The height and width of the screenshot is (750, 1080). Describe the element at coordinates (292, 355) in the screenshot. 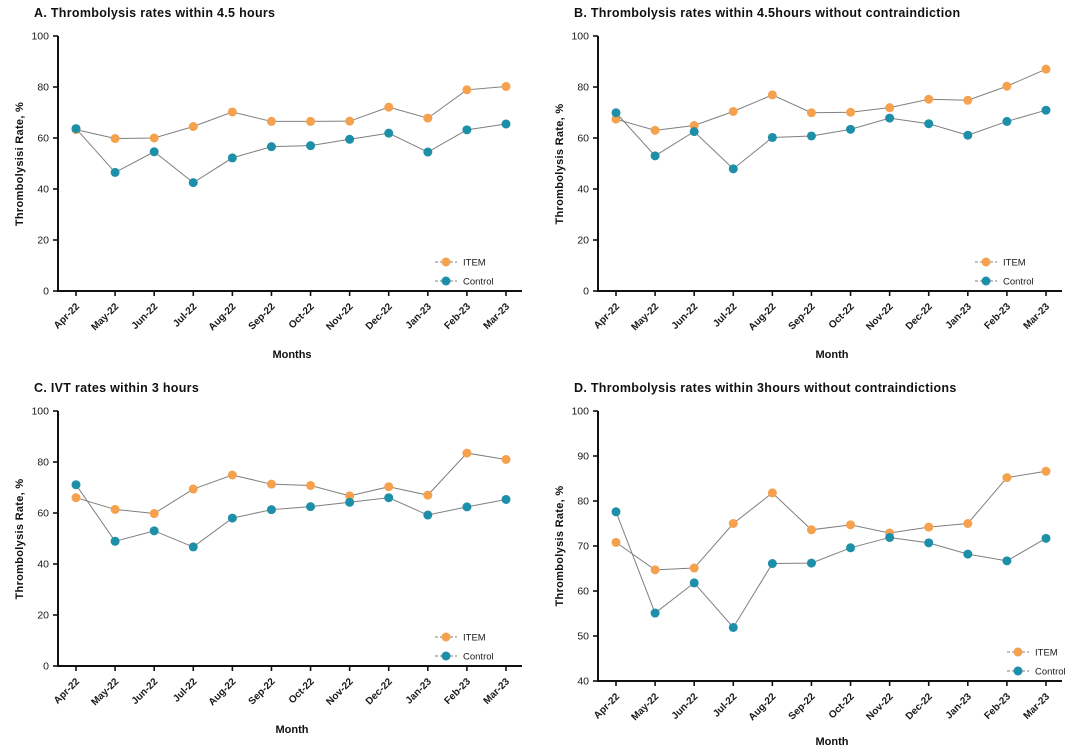

I see `panel-a-x-axis-label: Months` at that location.